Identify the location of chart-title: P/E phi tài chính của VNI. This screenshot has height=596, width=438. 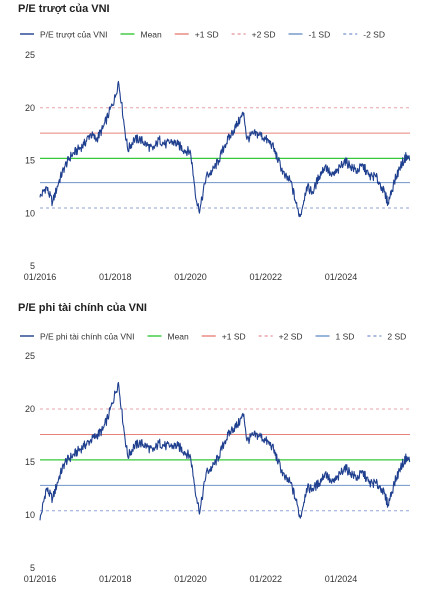
(82, 308).